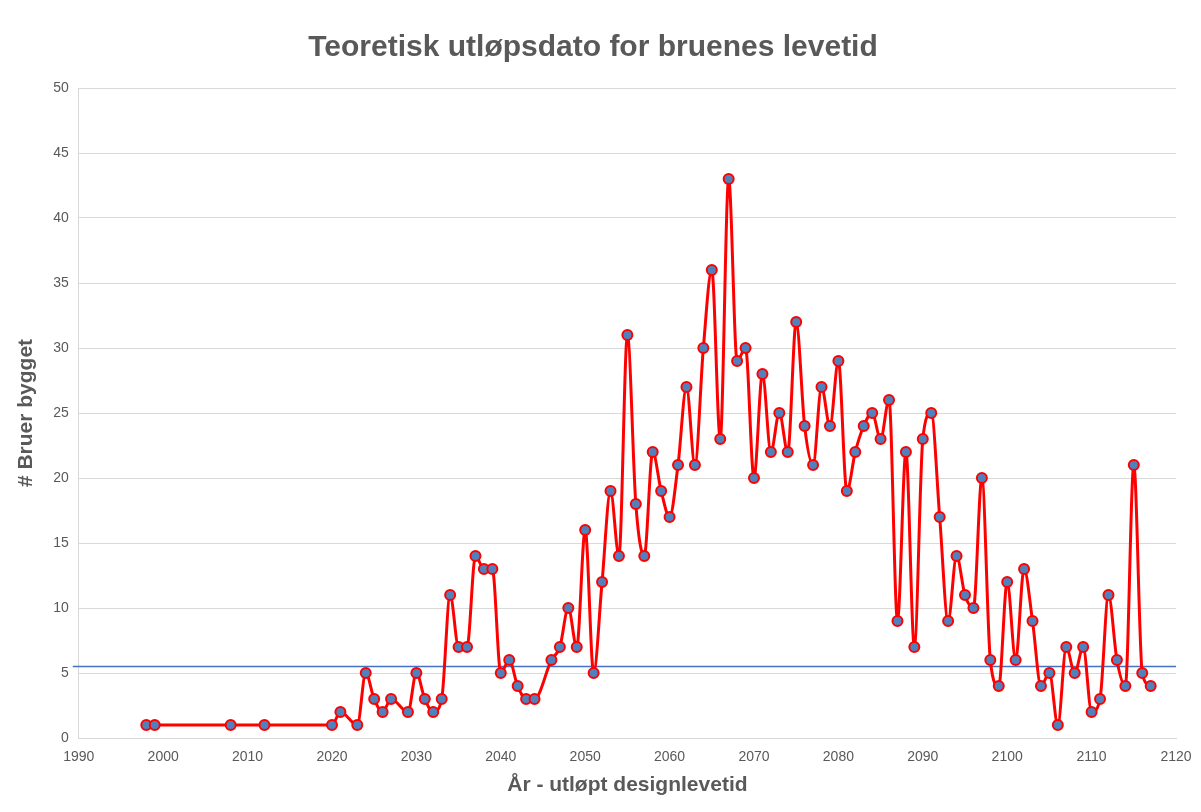 The image size is (1201, 812). Describe the element at coordinates (1091, 756) in the screenshot. I see `x-tick-label: 2110` at that location.